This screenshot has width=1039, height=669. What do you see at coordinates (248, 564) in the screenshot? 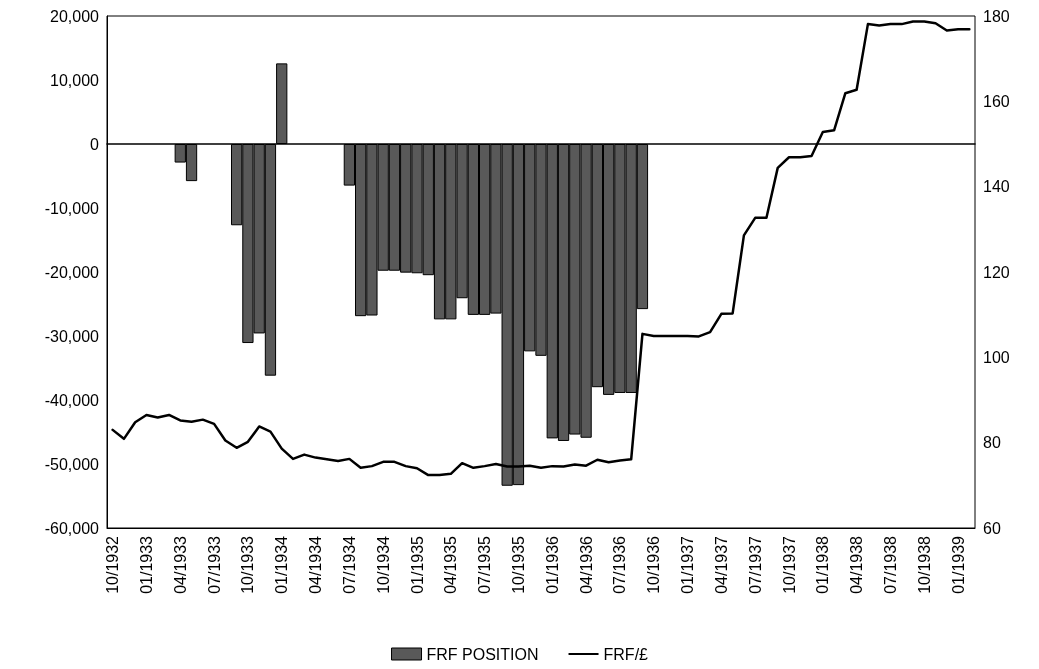
I see `x-tick-label: 10/1933` at bounding box center [248, 564].